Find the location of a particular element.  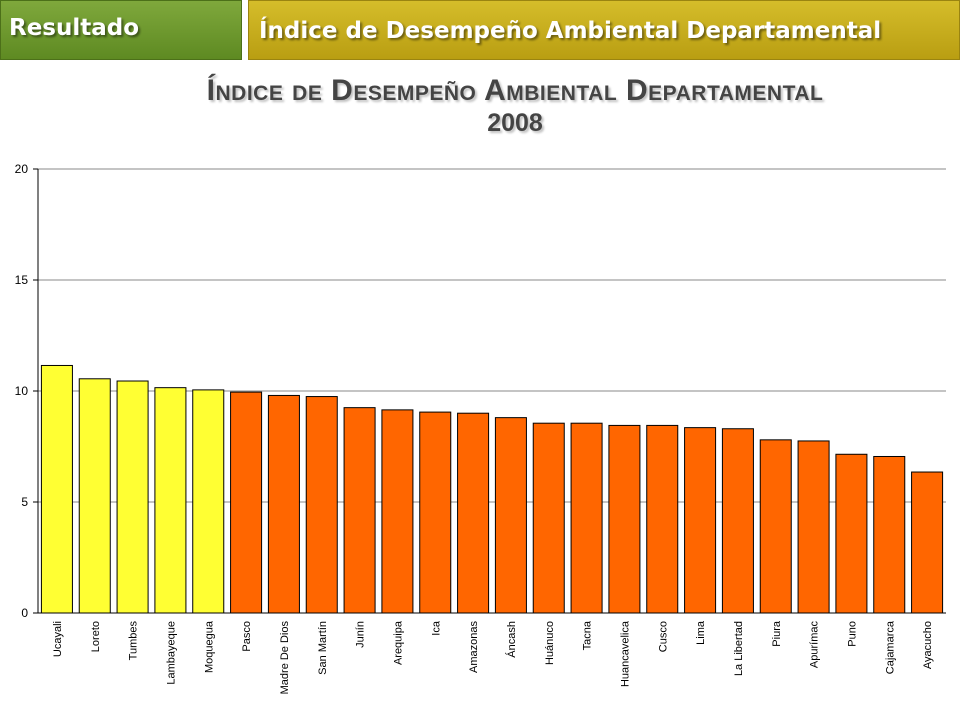

x-tick-label: Tumbes is located at coordinates (134, 641).